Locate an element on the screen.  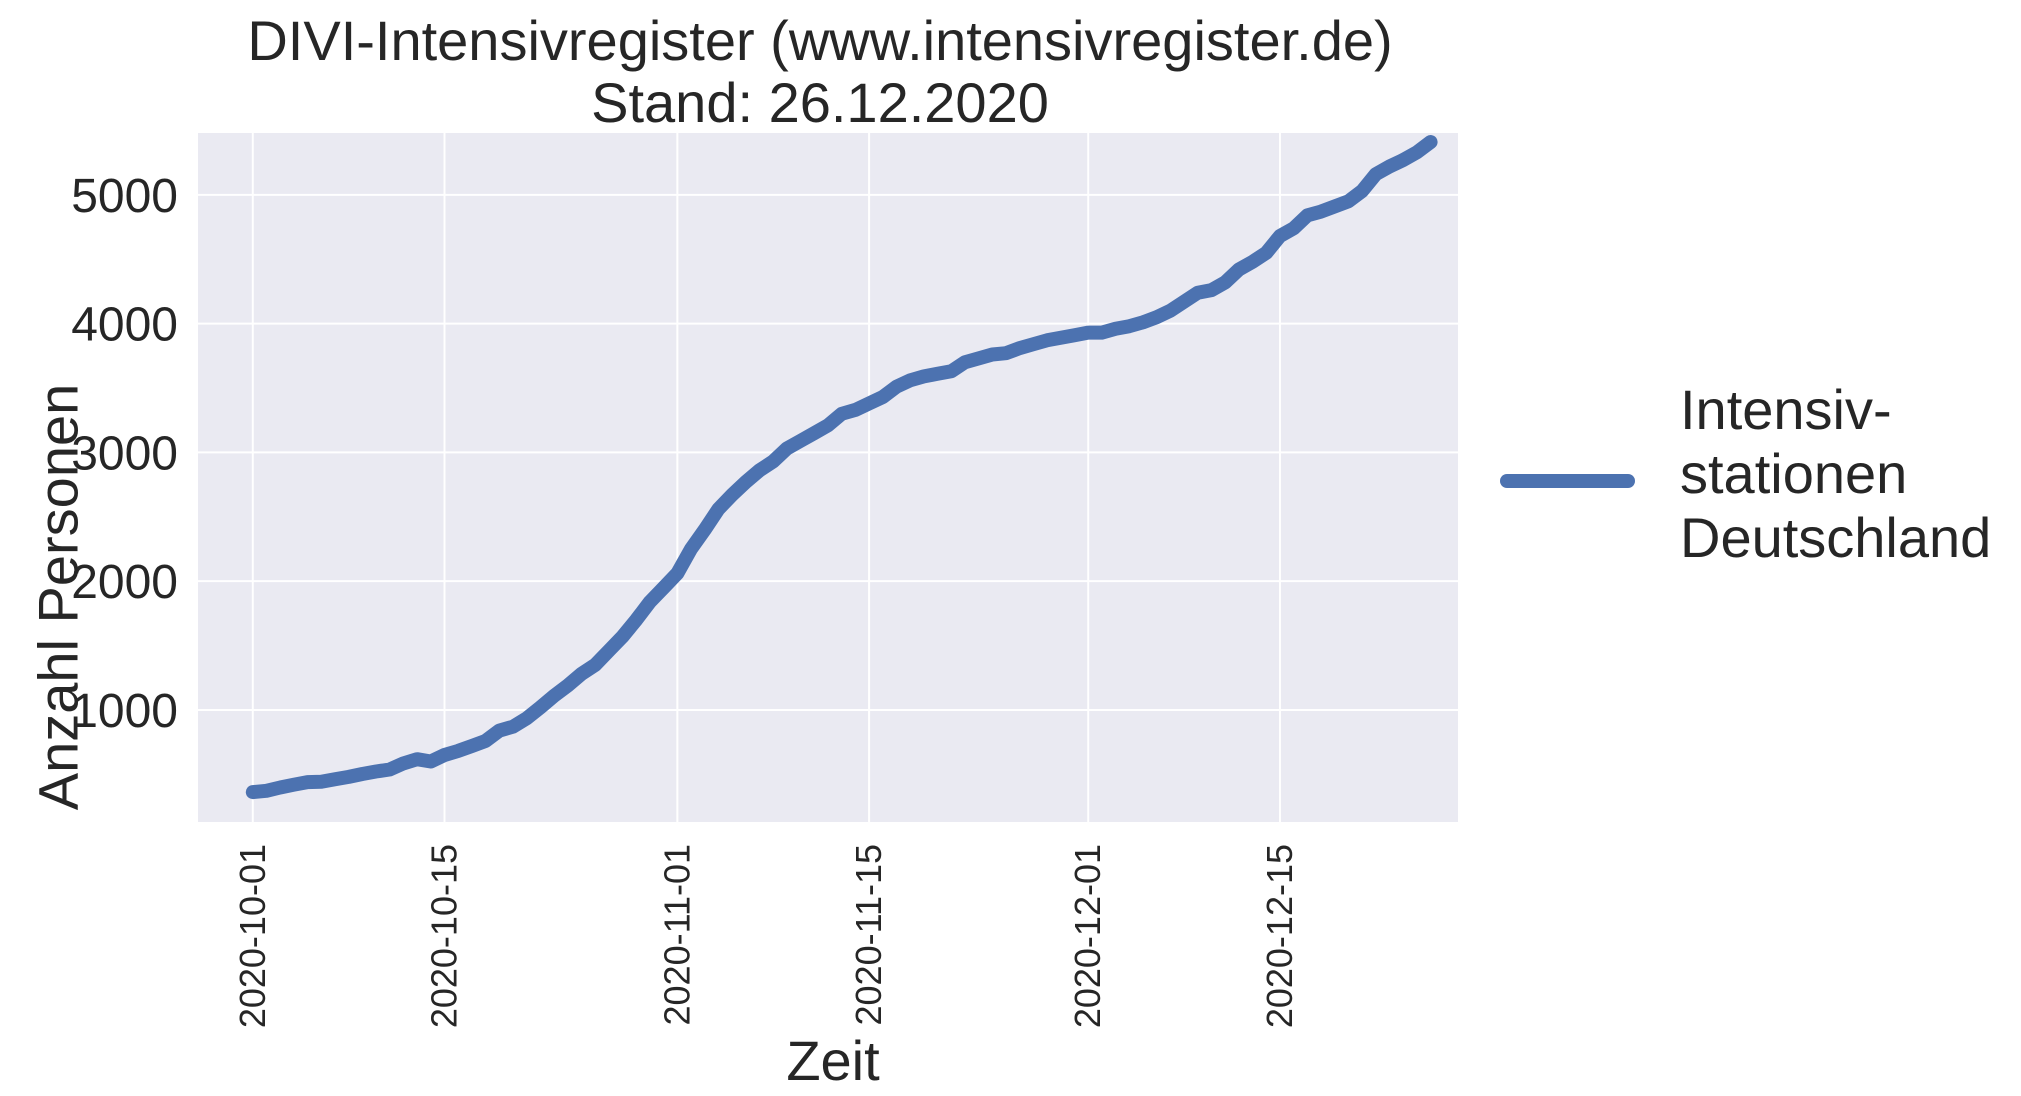
x-tick-label: 2020-11-15 is located at coordinates (868, 934).